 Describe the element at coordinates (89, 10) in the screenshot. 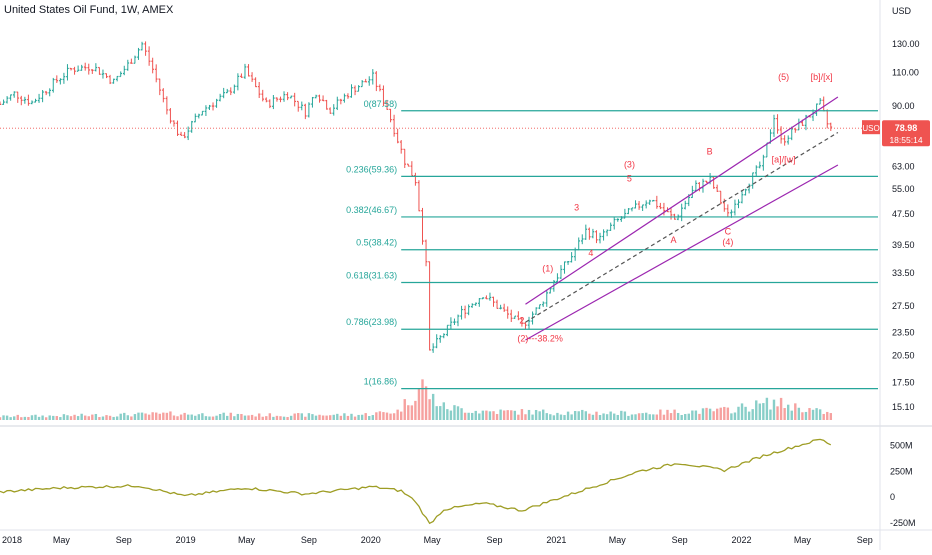

I see `chart-title: United States Oil Fund, 1W, AMEX` at that location.